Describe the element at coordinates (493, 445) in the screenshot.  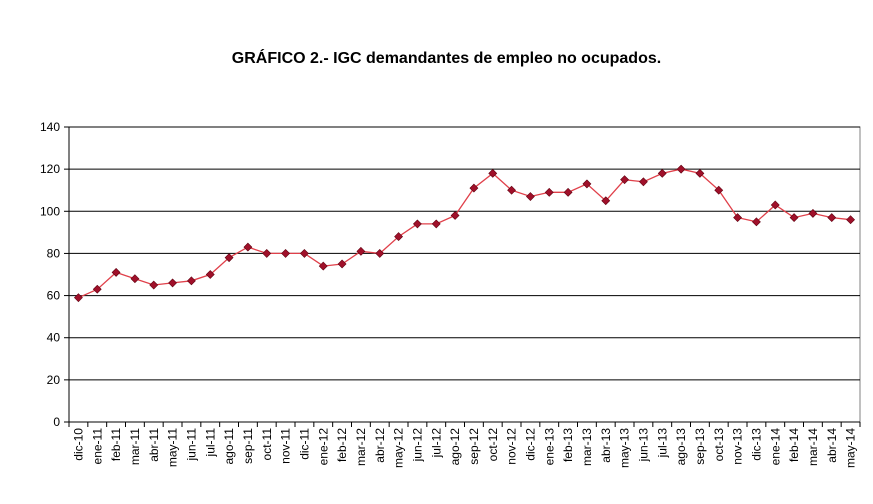
I see `x-tick-label: oct-12` at that location.